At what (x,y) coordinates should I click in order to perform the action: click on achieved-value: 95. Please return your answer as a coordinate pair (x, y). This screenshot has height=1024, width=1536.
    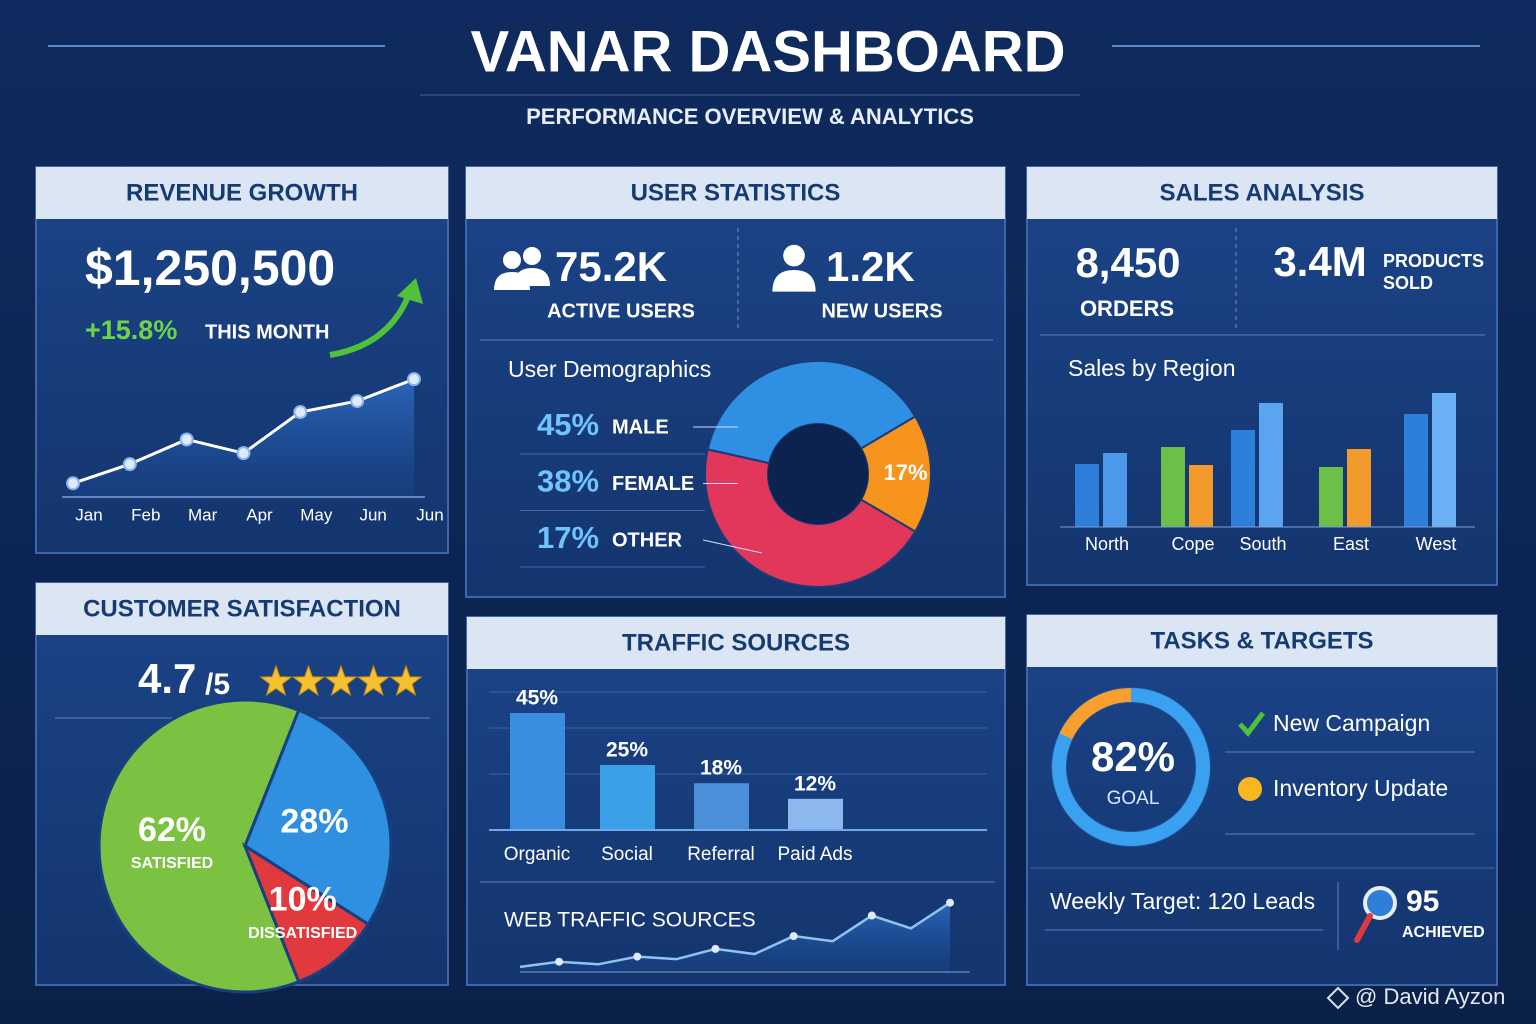
    Looking at the image, I should click on (1422, 901).